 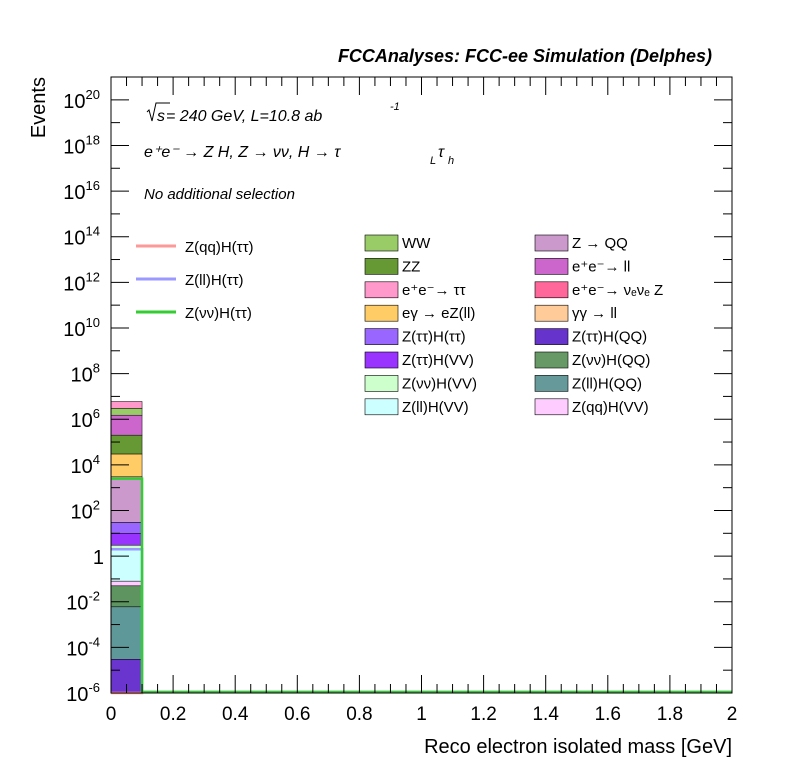 I want to click on process-annotation: e⁺e⁻ → Z H, Z → νν, H → τ L τ h, so click(x=299, y=155).